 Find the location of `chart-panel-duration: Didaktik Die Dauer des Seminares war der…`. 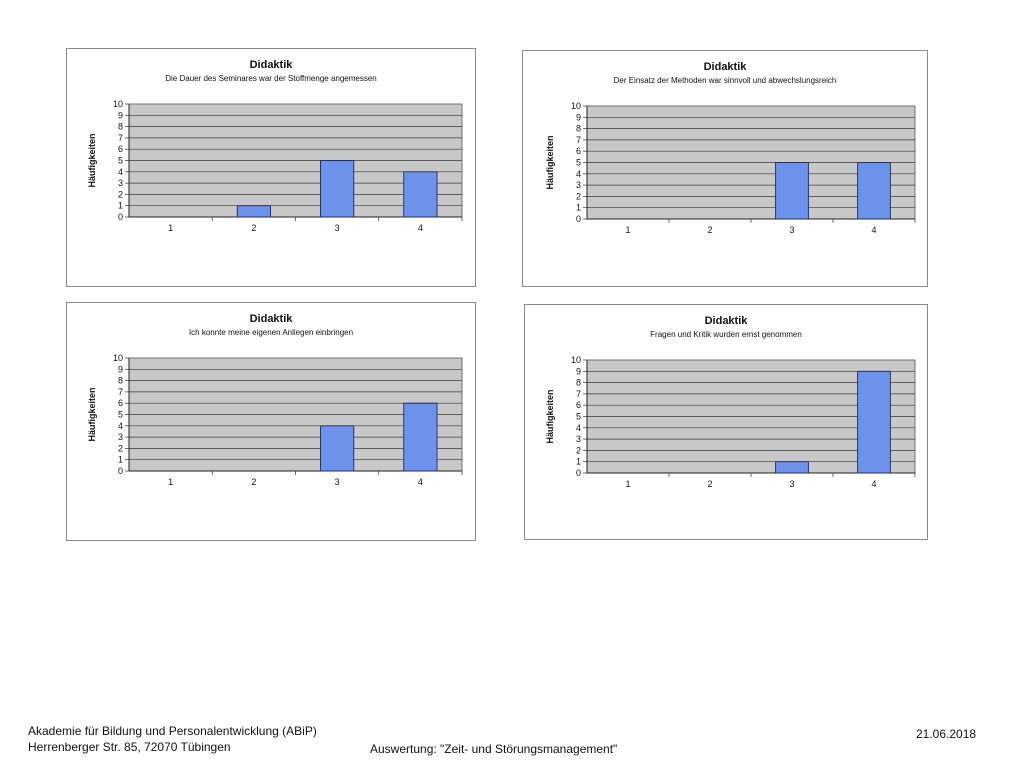

chart-panel-duration: Didaktik Die Dauer des Seminares war der… is located at coordinates (271, 167).